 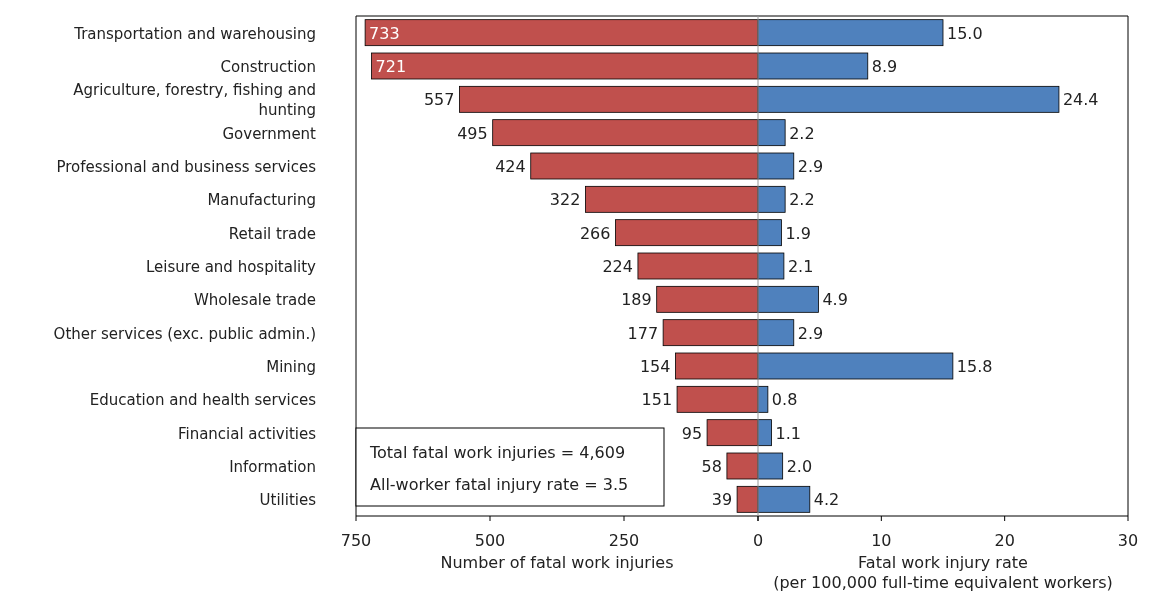 What do you see at coordinates (439, 100) in the screenshot?
I see `data-label: 557` at bounding box center [439, 100].